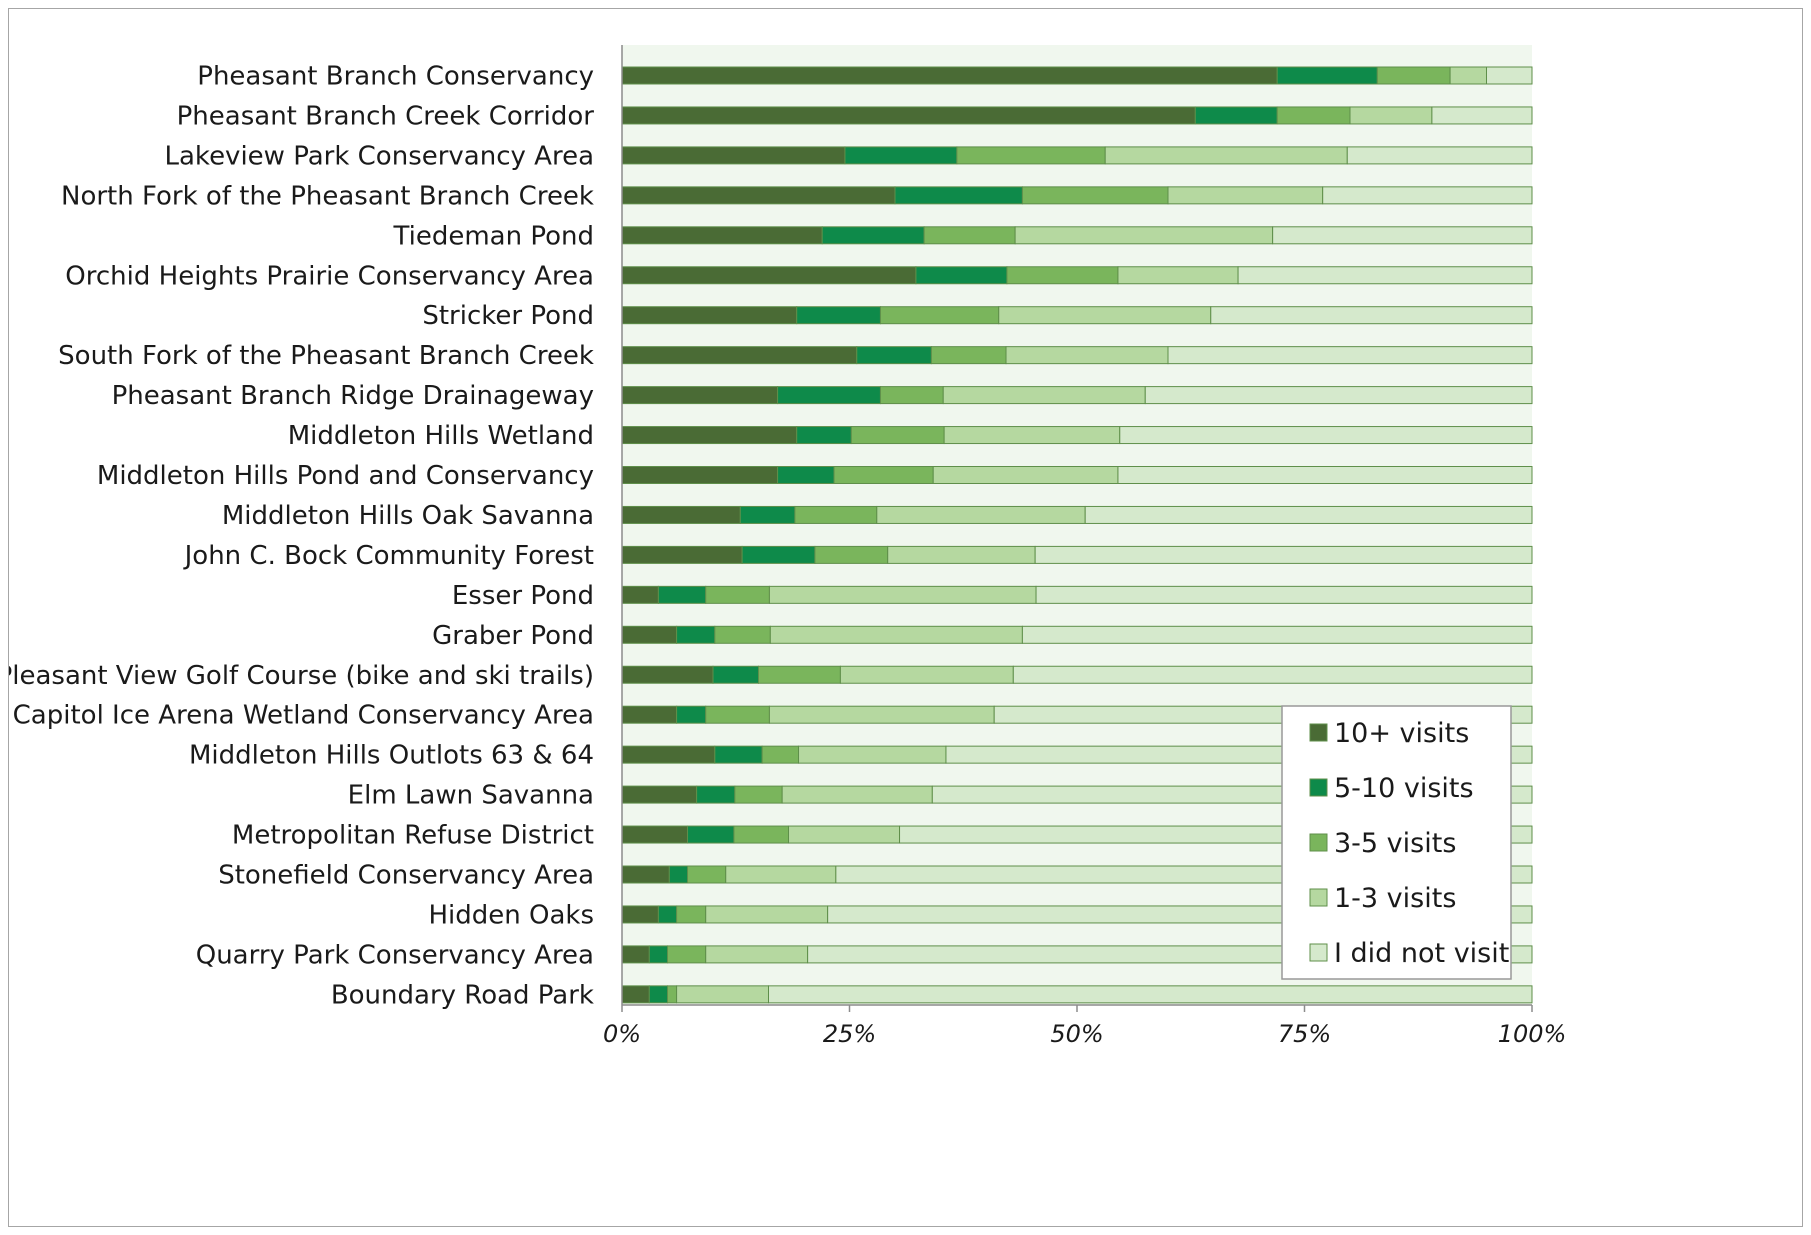 Image resolution: width=1811 pixels, height=1235 pixels. What do you see at coordinates (1468, 75) in the screenshot?
I see `bar-pheasant-branch-conservancy-1-3-visits` at bounding box center [1468, 75].